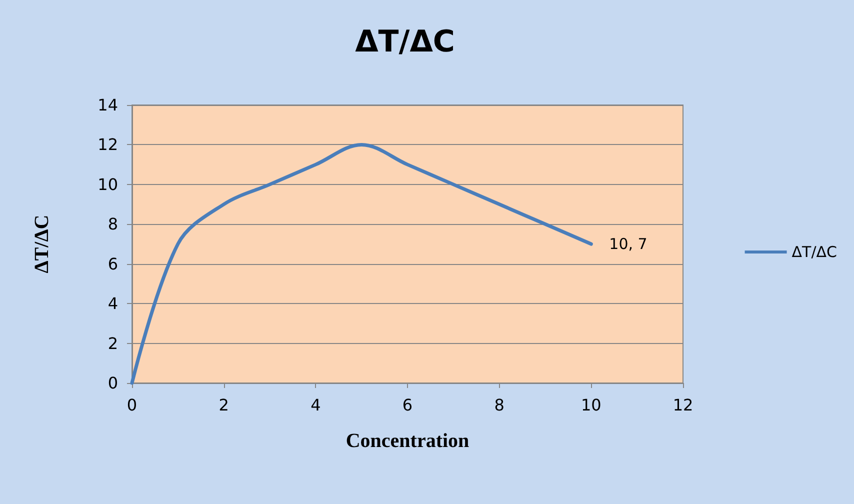  What do you see at coordinates (42, 244) in the screenshot?
I see `y-axis-title: ΔT/ΔC` at bounding box center [42, 244].